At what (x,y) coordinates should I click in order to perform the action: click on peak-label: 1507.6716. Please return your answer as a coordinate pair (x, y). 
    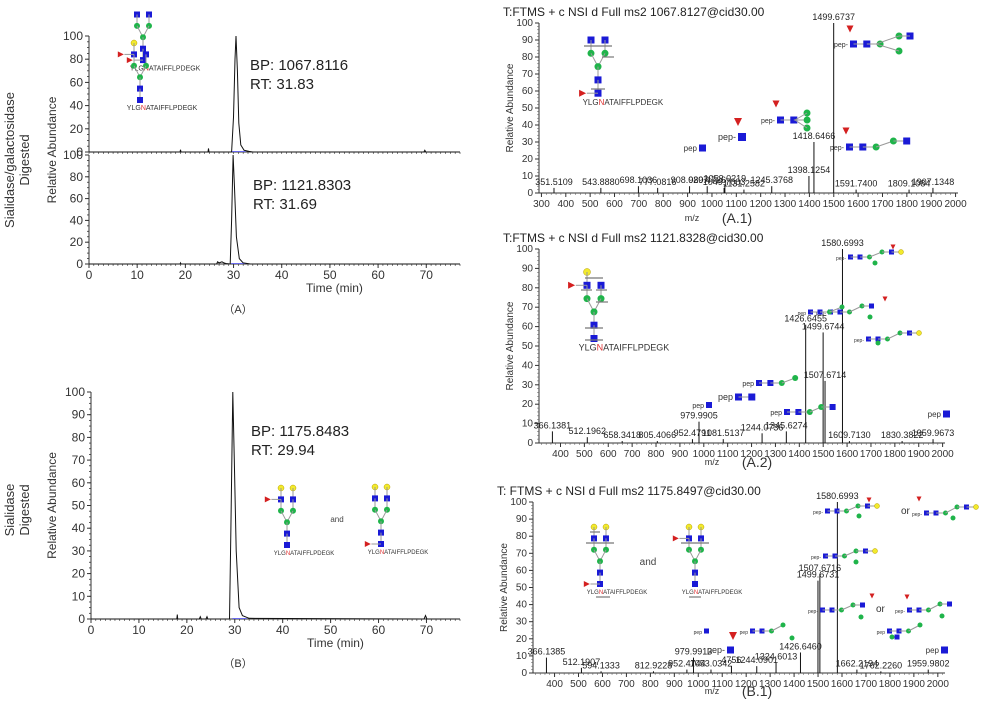
    Looking at the image, I should click on (820, 568).